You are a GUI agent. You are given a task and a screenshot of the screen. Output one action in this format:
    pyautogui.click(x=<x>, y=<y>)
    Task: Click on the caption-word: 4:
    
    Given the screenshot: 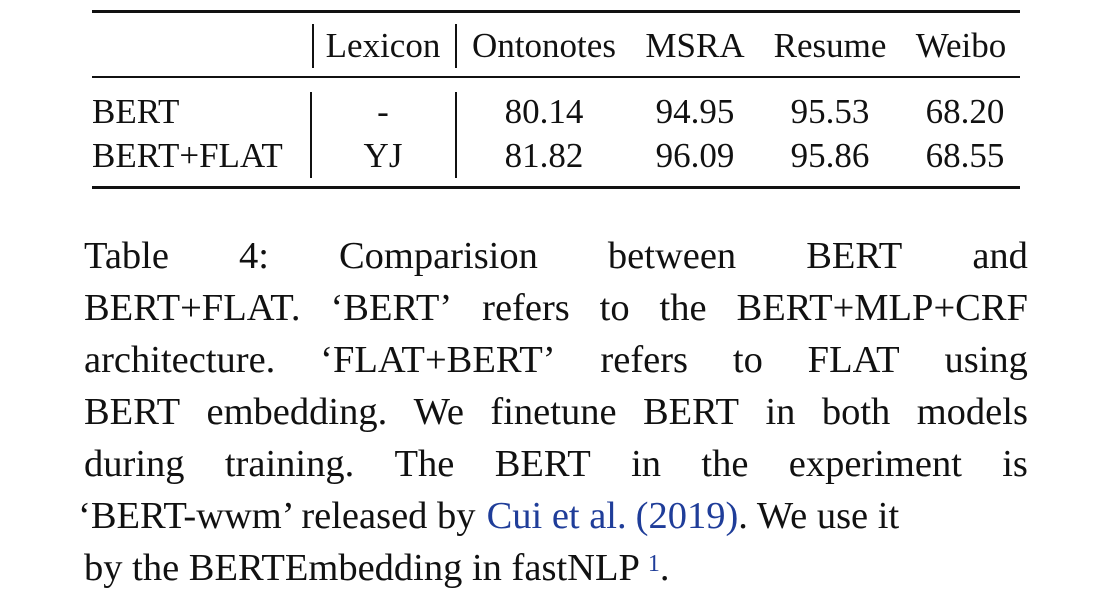 What is the action you would take?
    pyautogui.click(x=253, y=256)
    